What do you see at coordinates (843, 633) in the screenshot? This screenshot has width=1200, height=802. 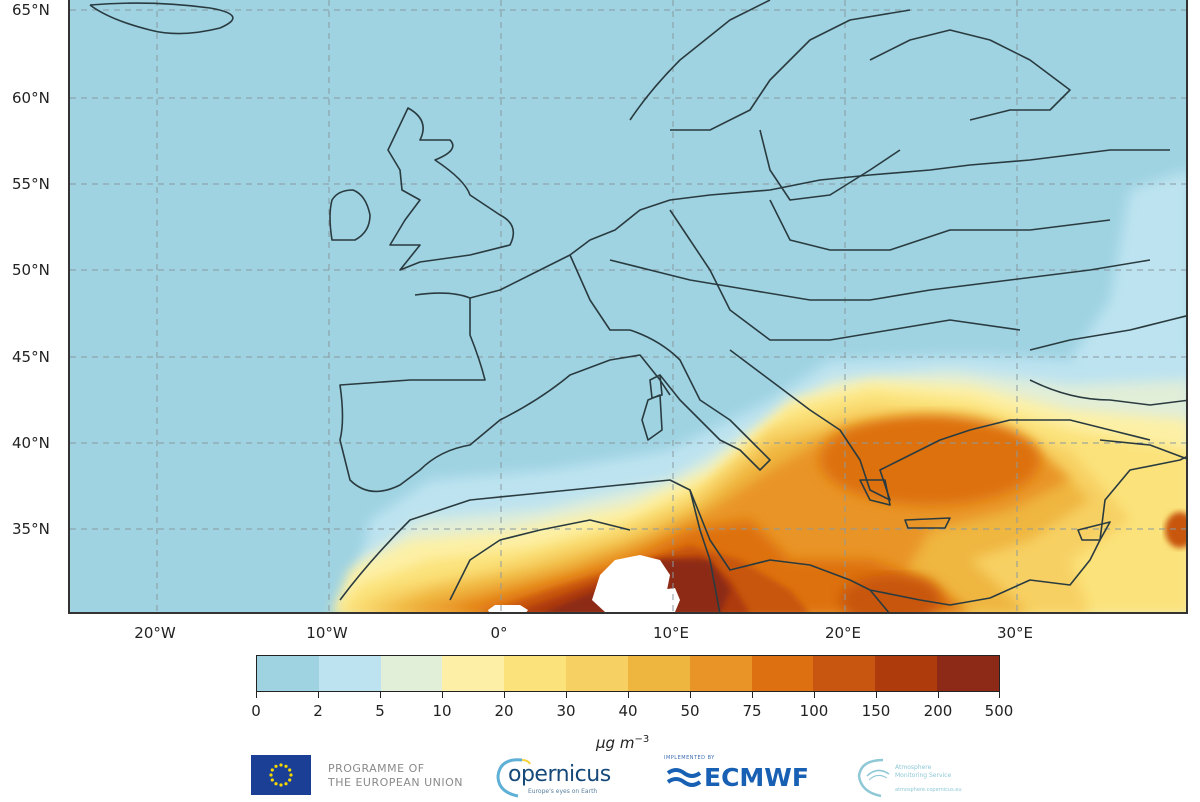 I see `lon-tick-20e: 20°E` at bounding box center [843, 633].